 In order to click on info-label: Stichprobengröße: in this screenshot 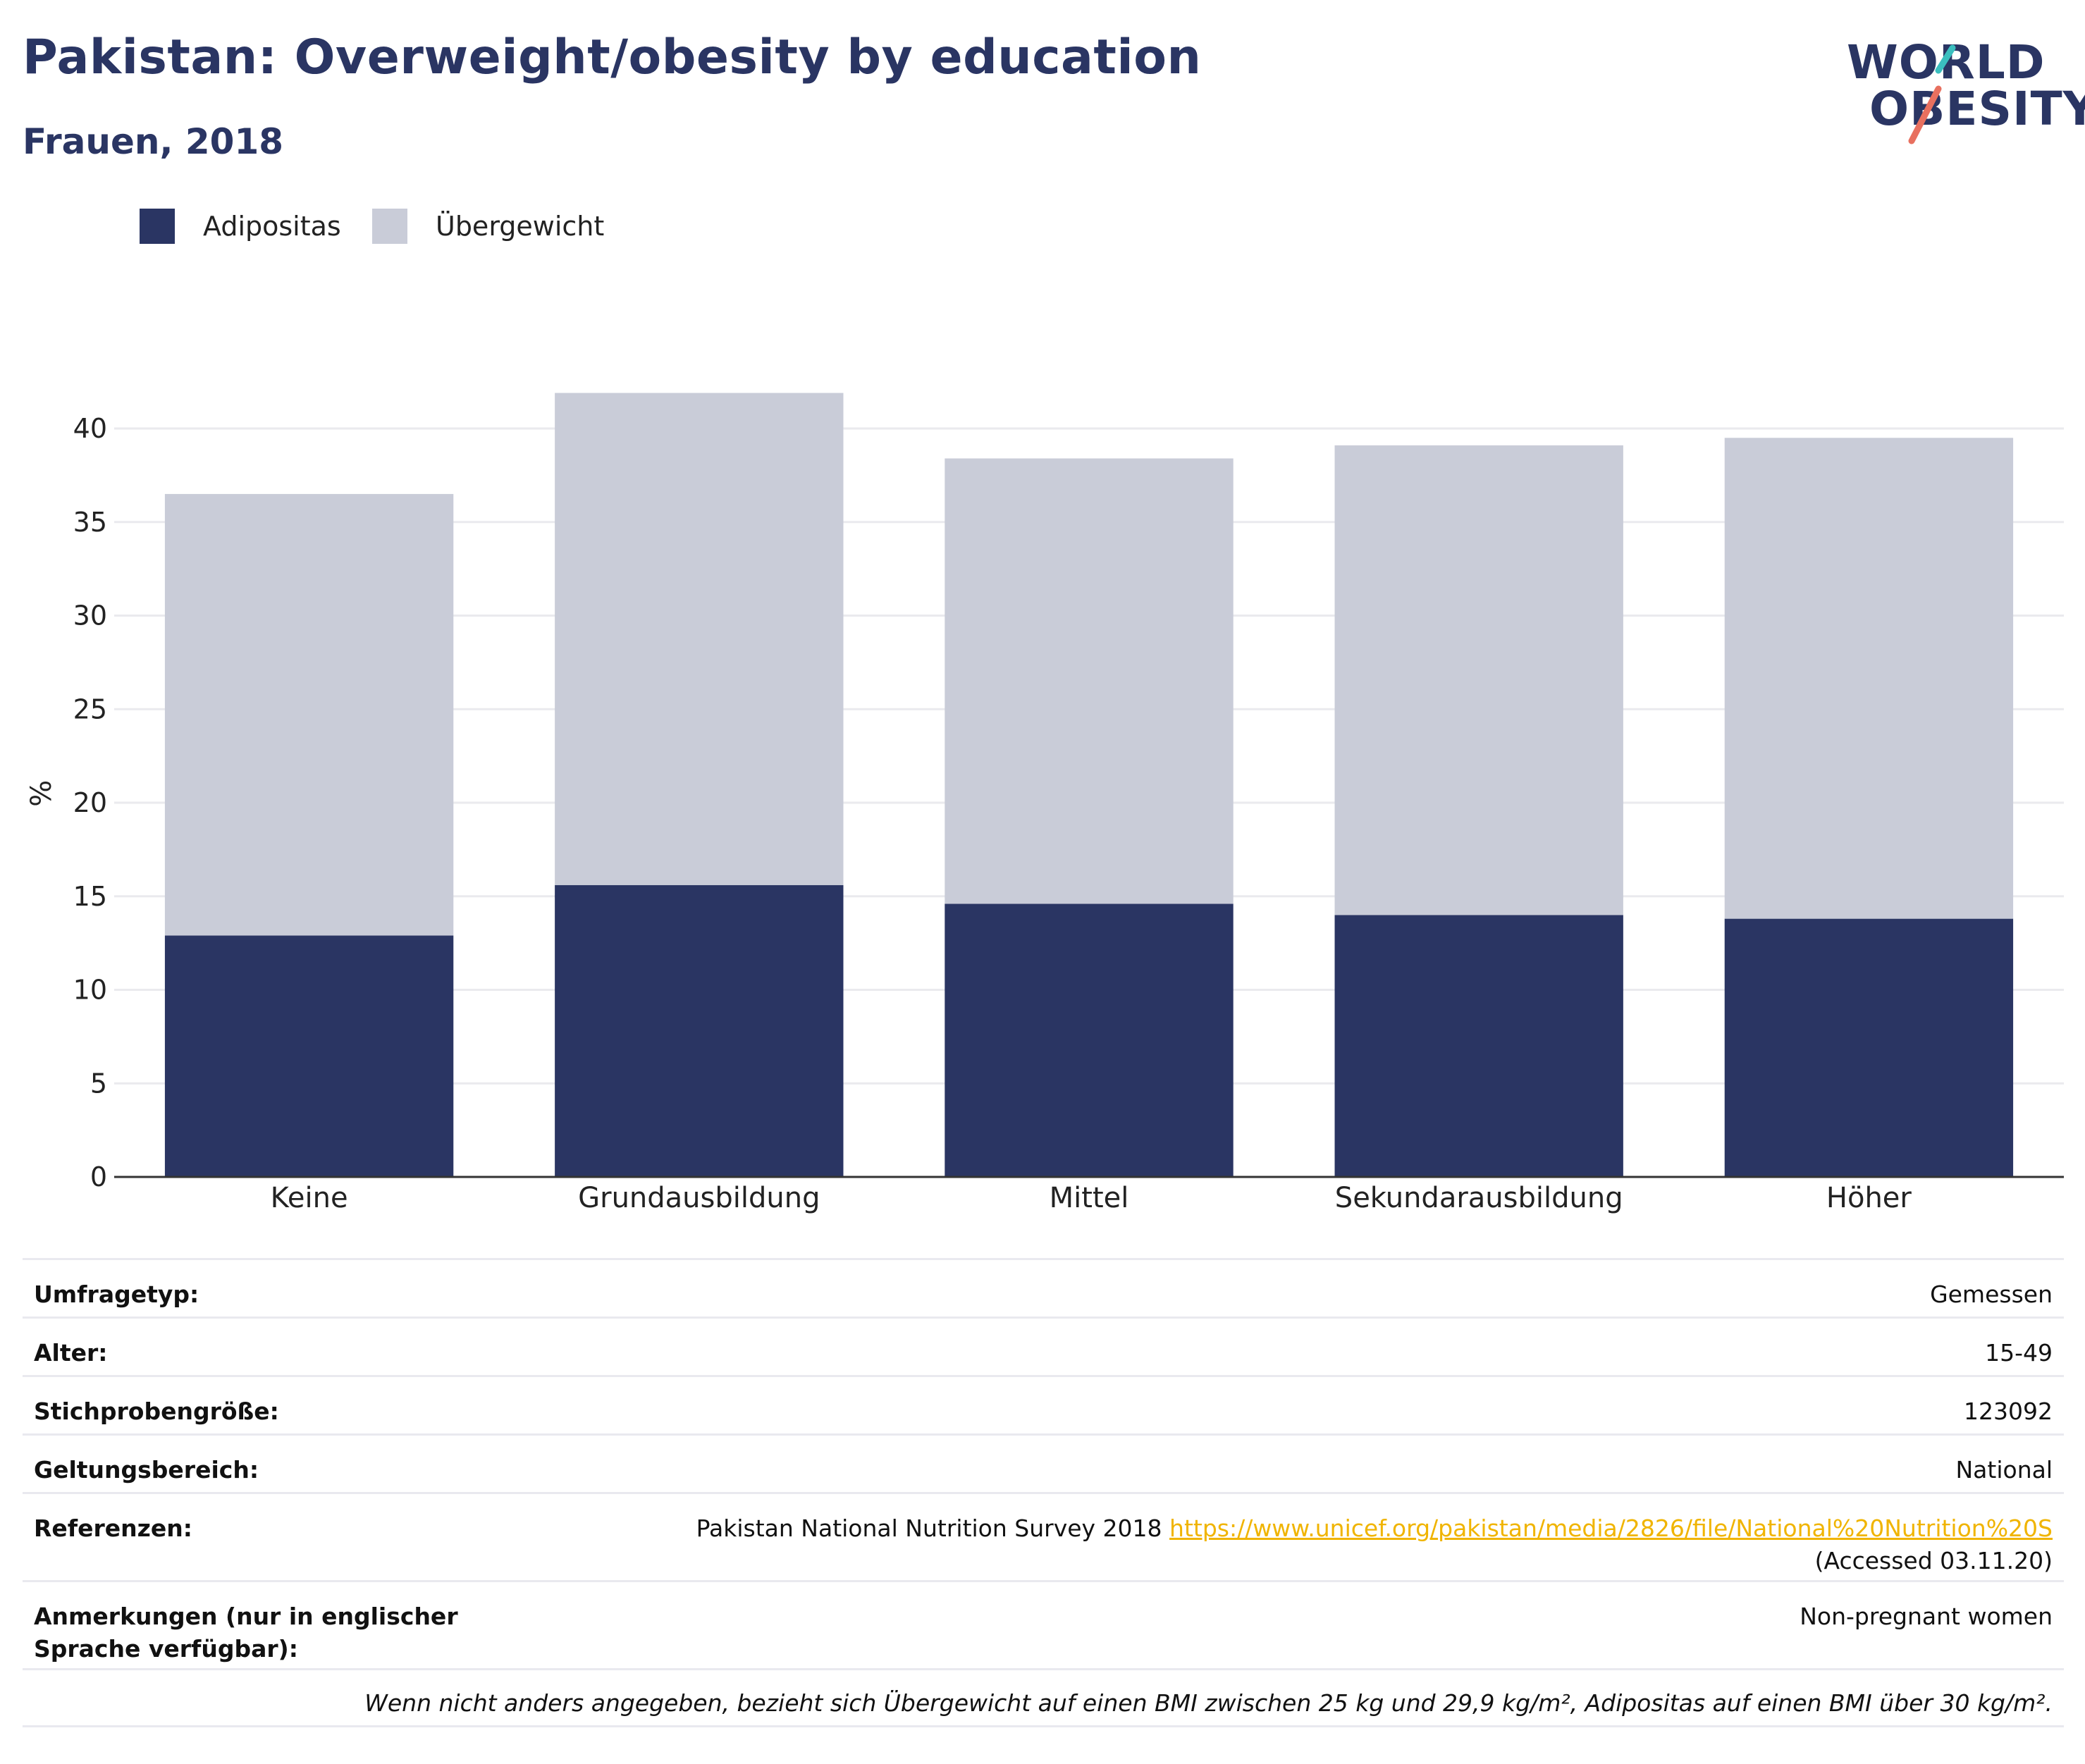, I will do `click(156, 1411)`.